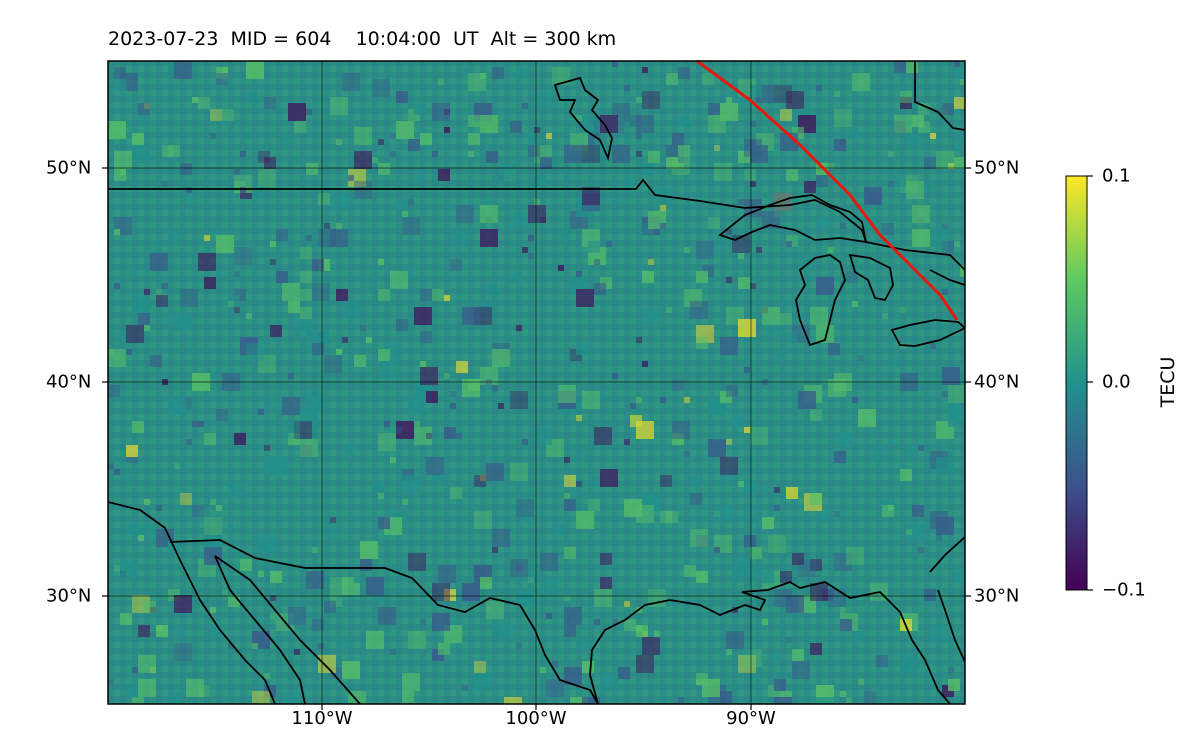 This screenshot has height=750, width=1200. Describe the element at coordinates (820, 300) in the screenshot. I see `lake-michigan` at that location.